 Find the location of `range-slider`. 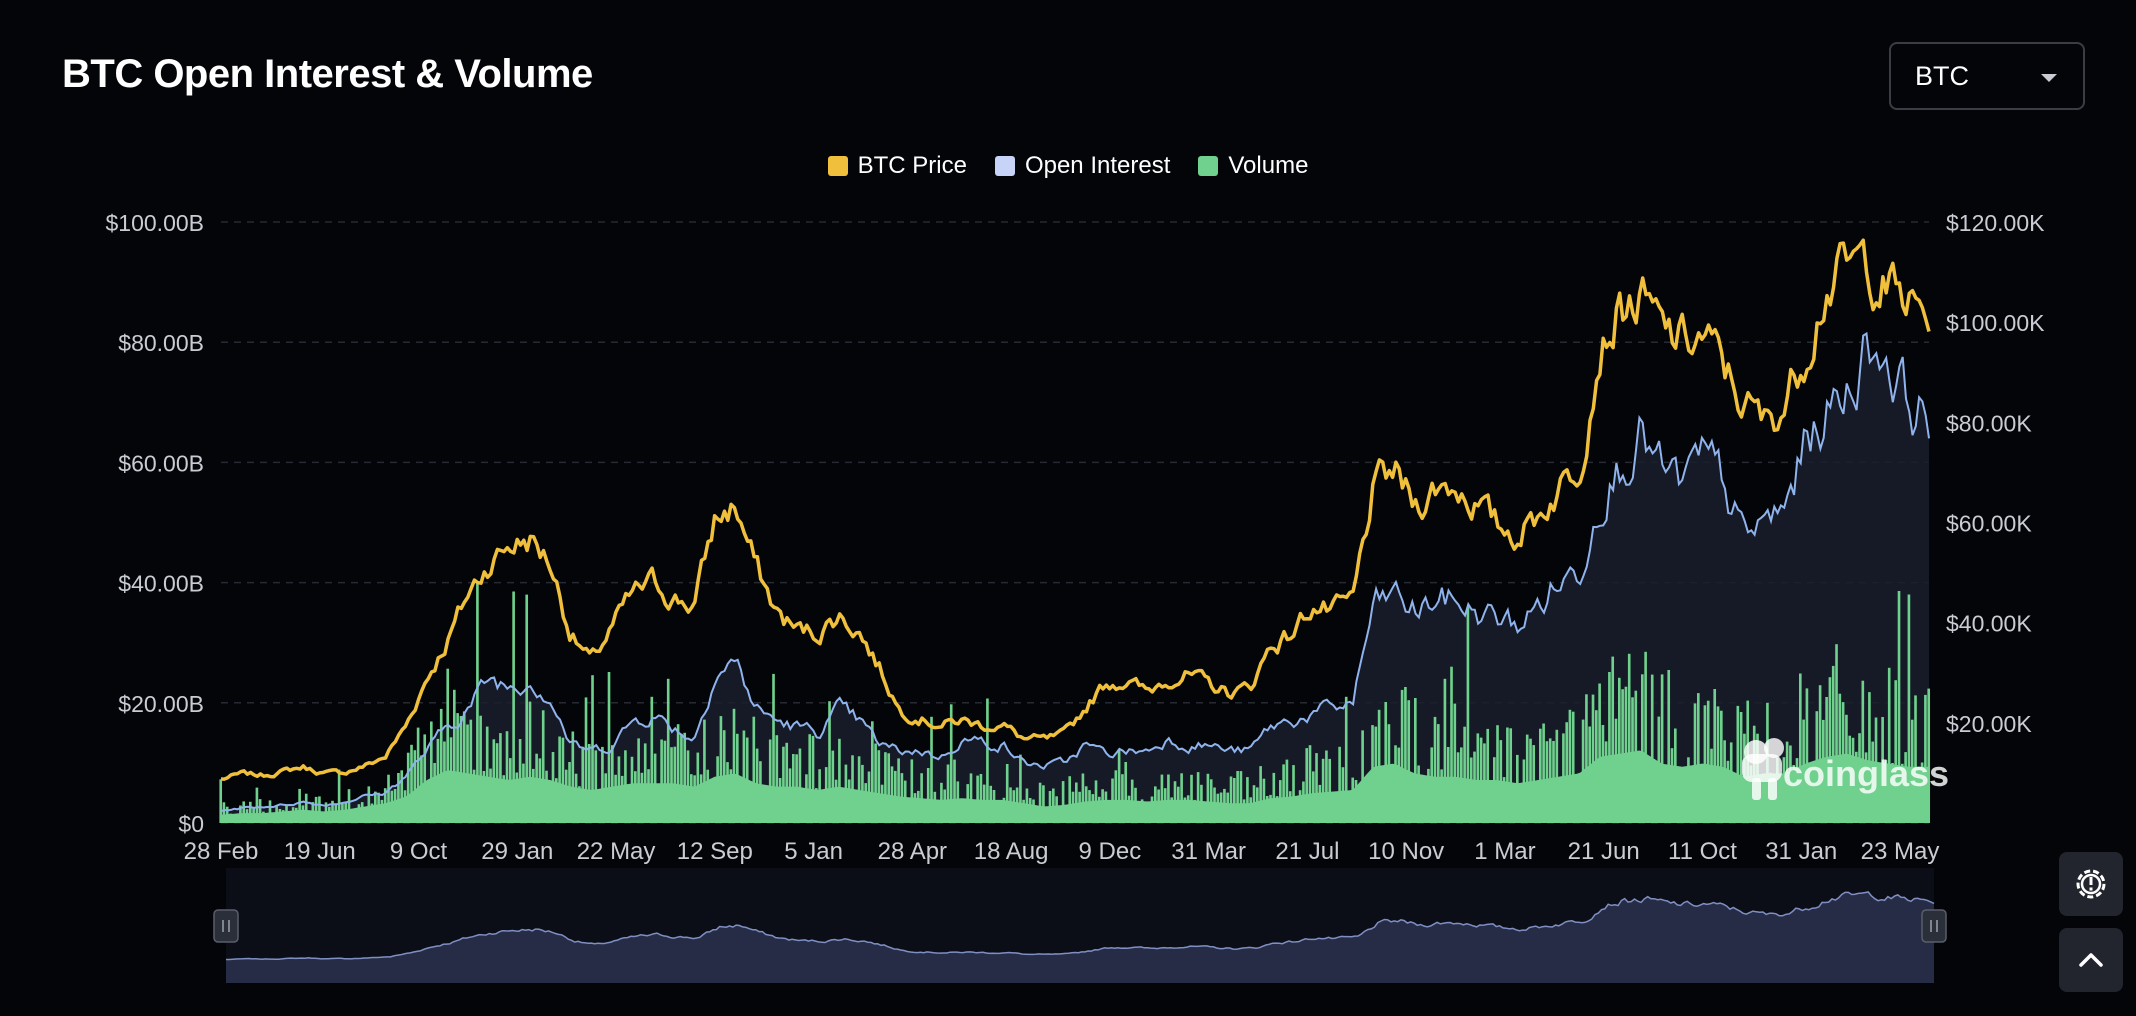

range-slider is located at coordinates (1080, 925).